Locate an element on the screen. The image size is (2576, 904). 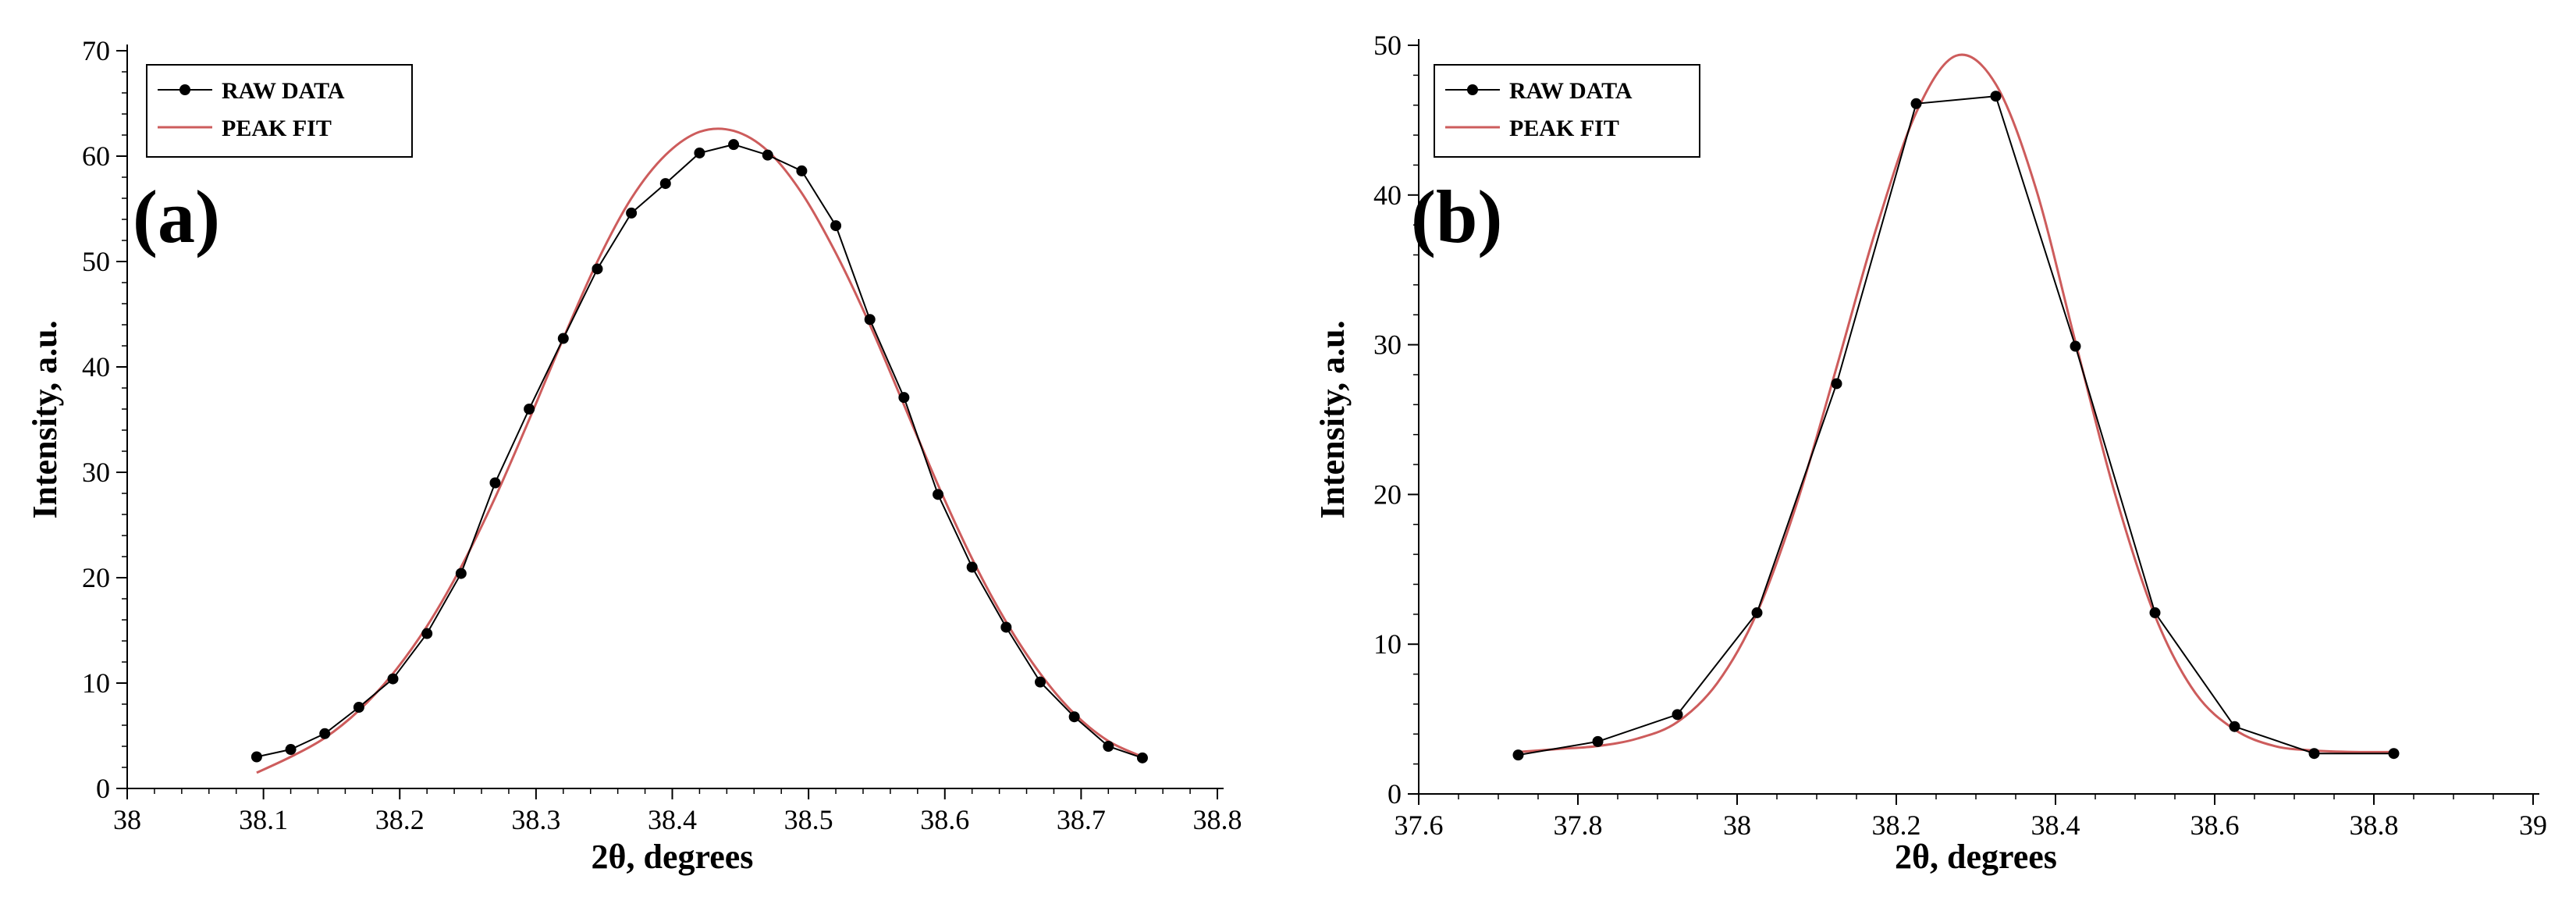
chart-b-legend-label-raw-data: RAW DATA is located at coordinates (1571, 91).